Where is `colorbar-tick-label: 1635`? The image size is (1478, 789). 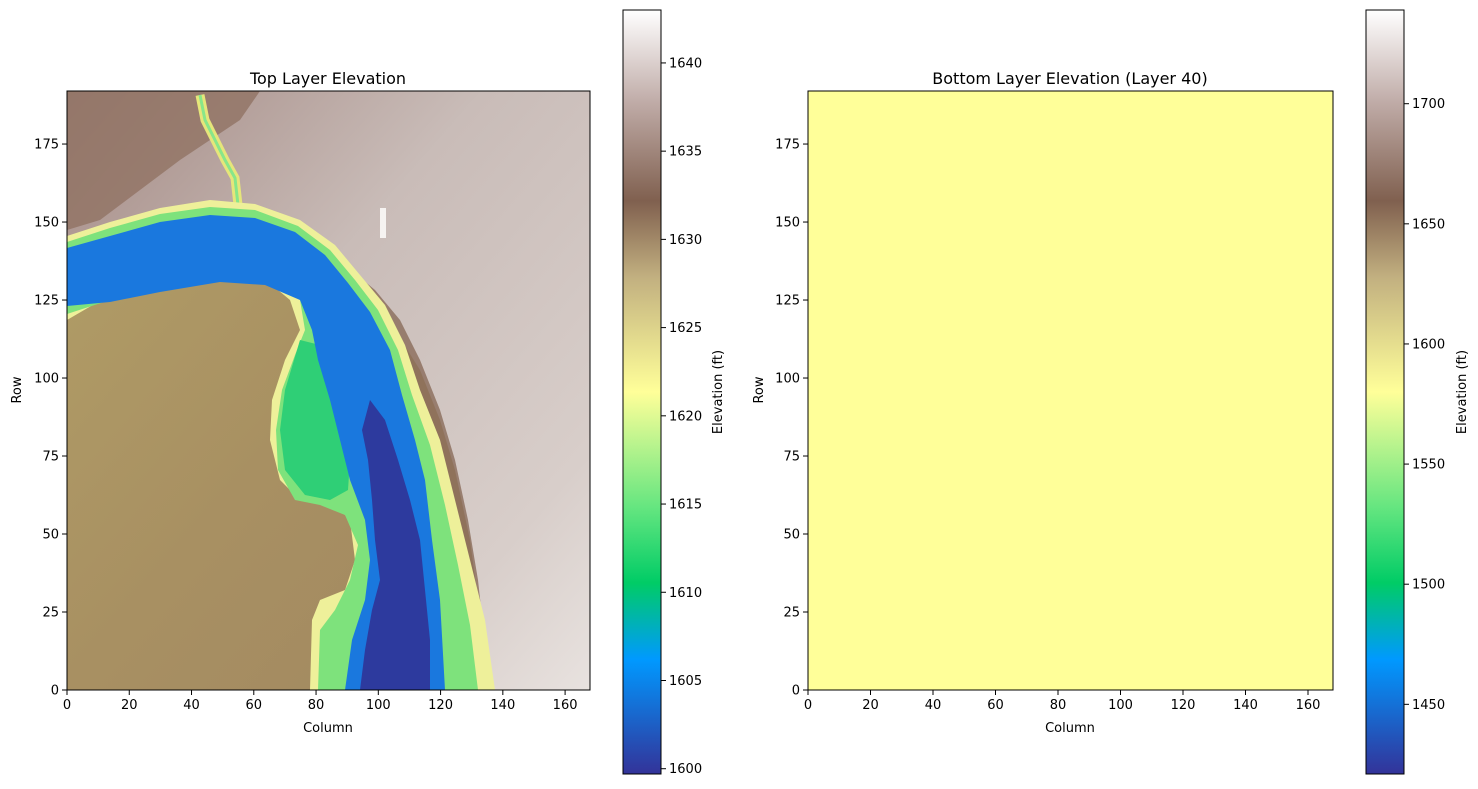 colorbar-tick-label: 1635 is located at coordinates (685, 152).